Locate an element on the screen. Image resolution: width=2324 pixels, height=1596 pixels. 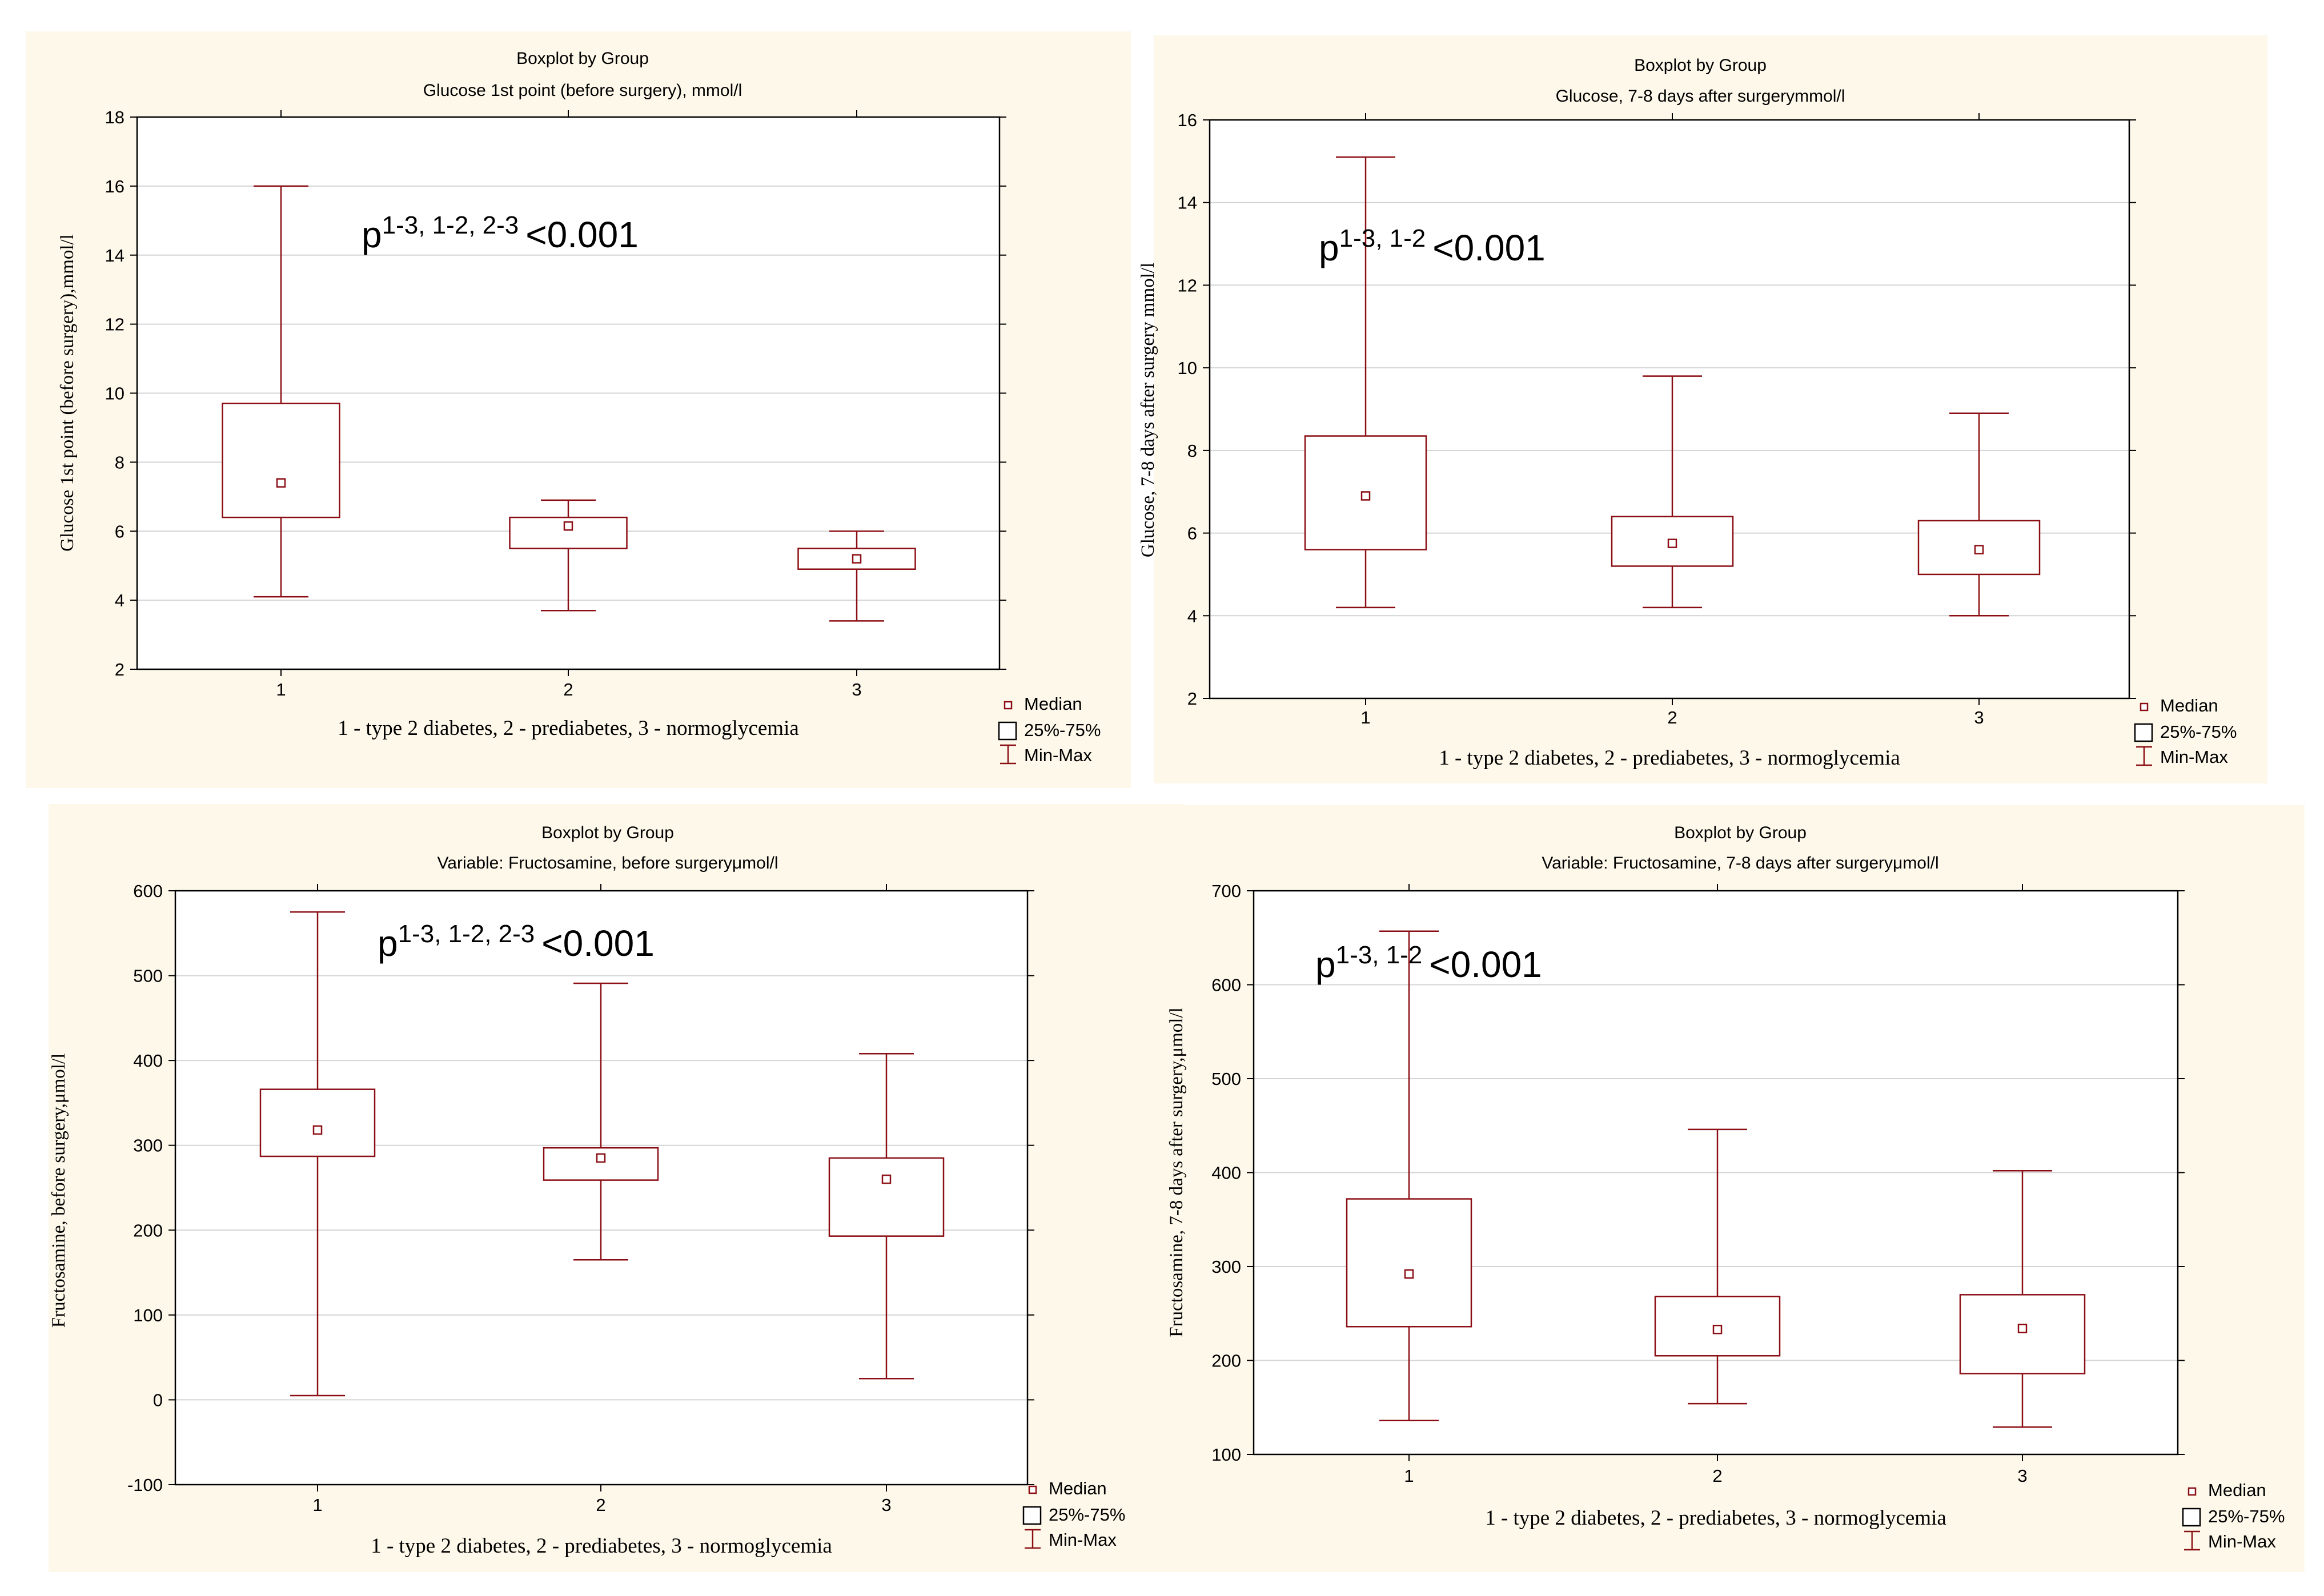
fructosamine-after-ytick-label: 500 is located at coordinates (1226, 1079).